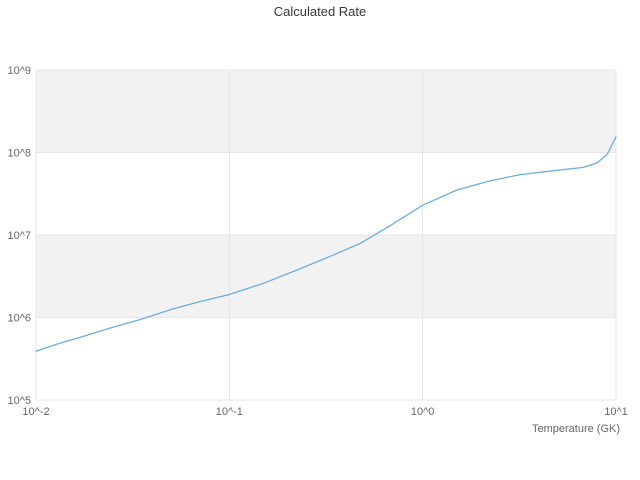 Image resolution: width=640 pixels, height=480 pixels. Describe the element at coordinates (320, 11) in the screenshot. I see `chart-title: Calculated Rate` at that location.